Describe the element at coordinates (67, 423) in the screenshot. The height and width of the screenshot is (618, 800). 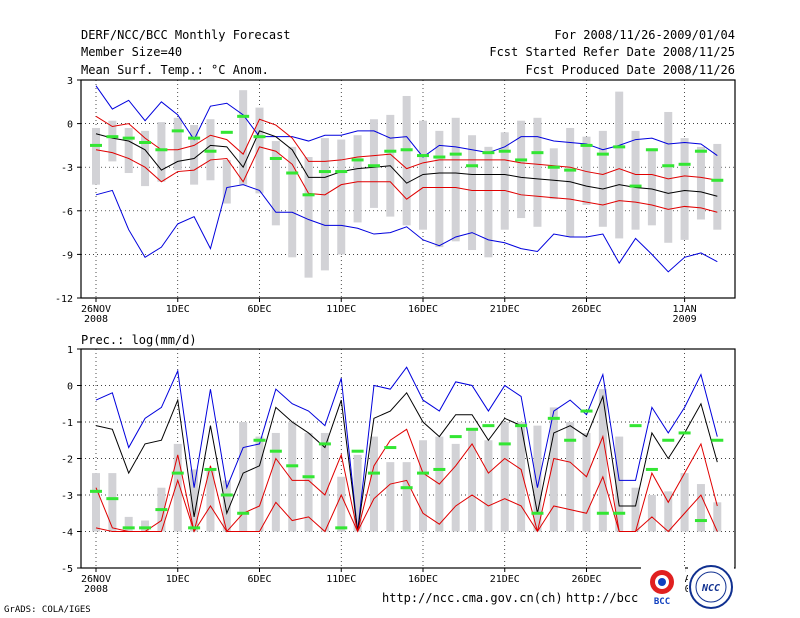
I see `prec-ytick-label: -1` at that location.